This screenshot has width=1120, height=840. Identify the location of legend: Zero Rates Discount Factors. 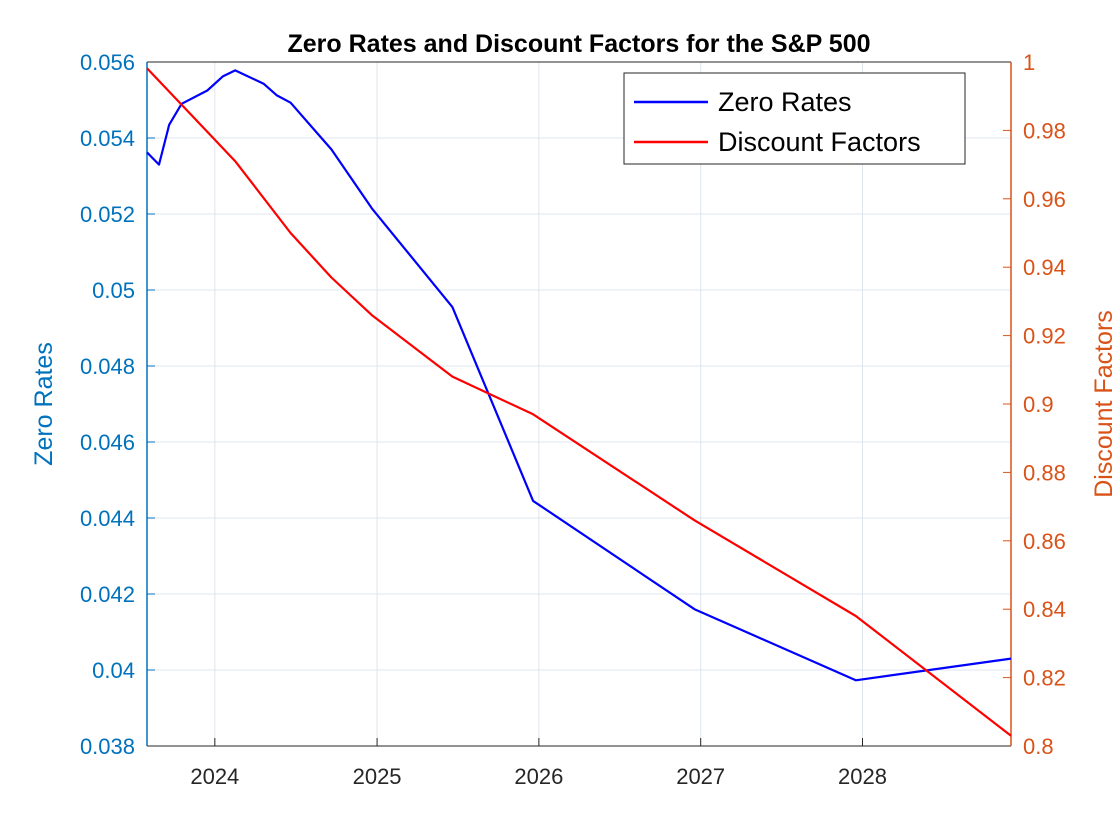
(794, 118).